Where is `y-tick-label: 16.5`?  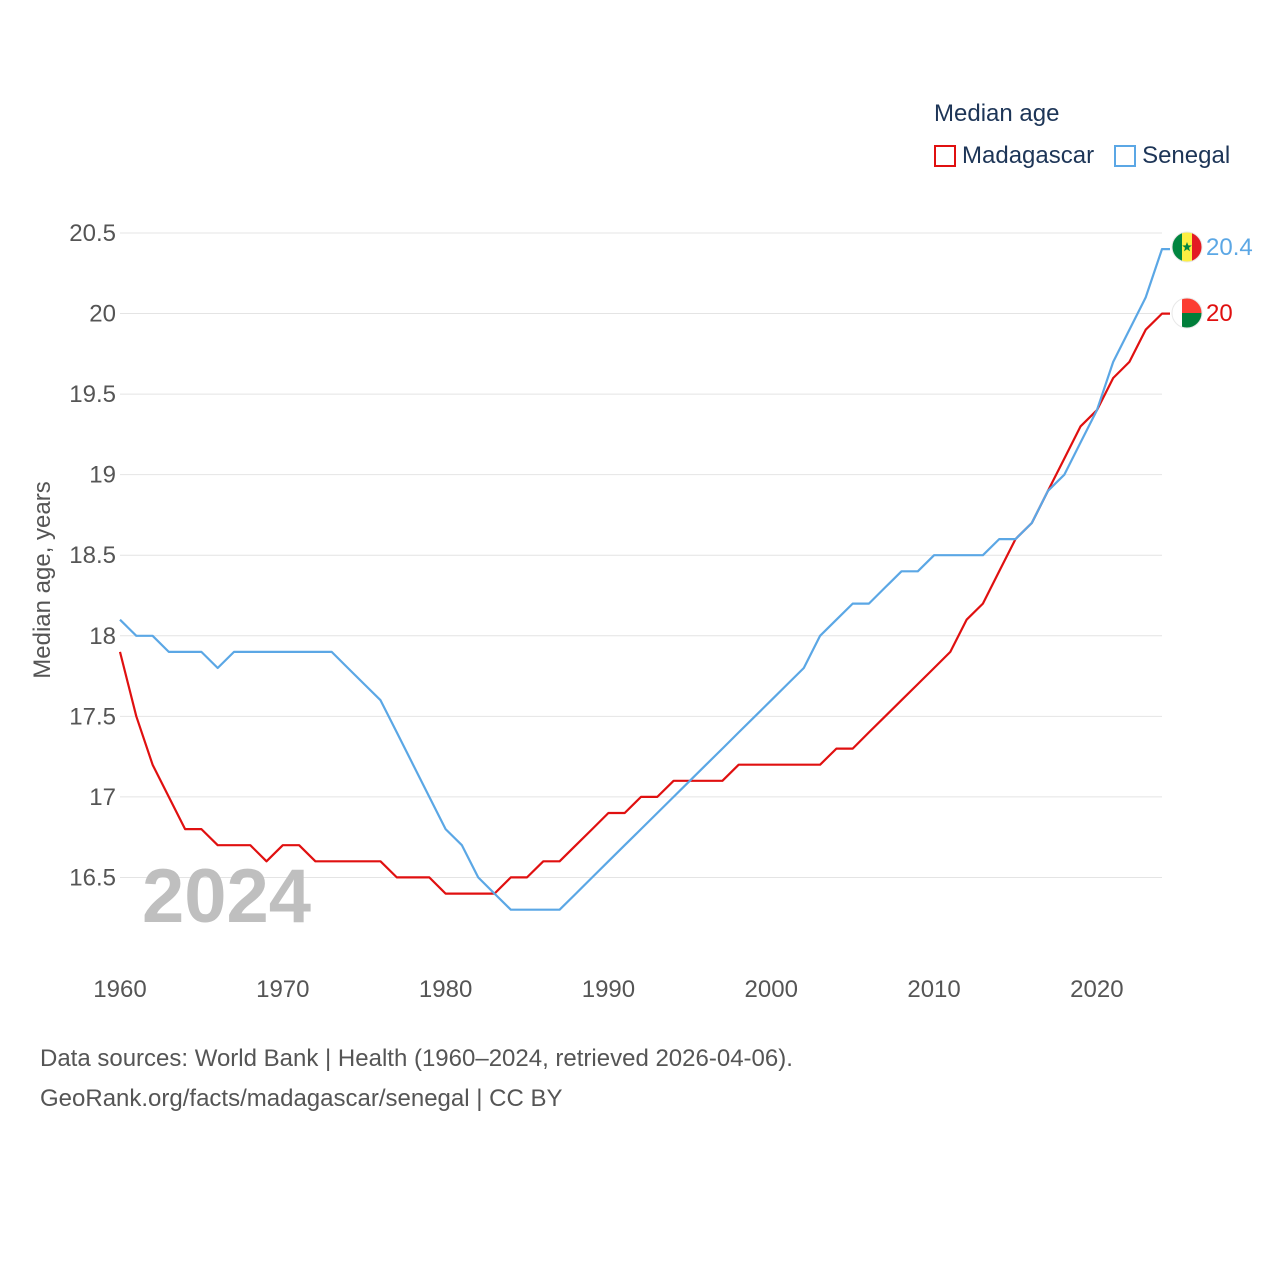 y-tick-label: 16.5 is located at coordinates (92, 877).